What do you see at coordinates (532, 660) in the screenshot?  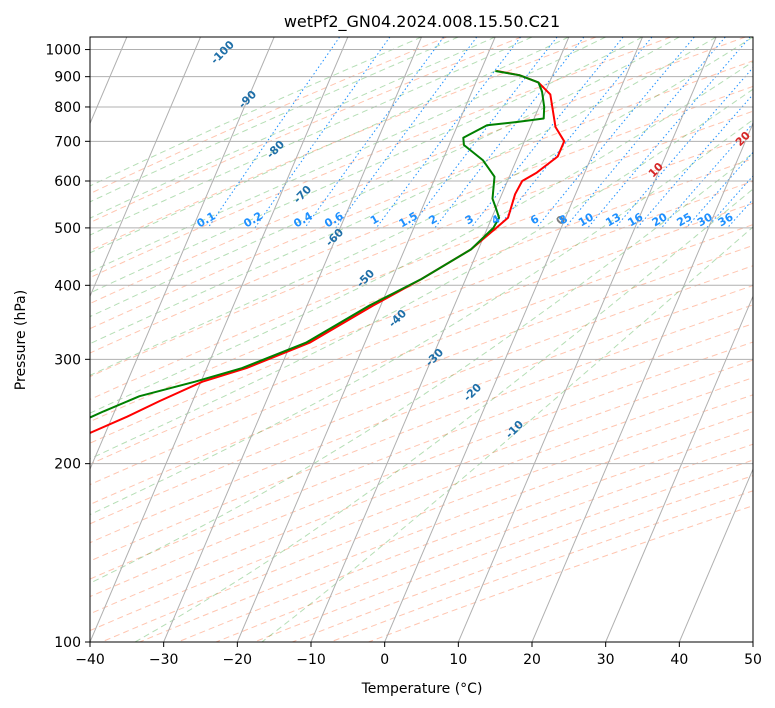 I see `x-tick-label: 20` at bounding box center [532, 660].